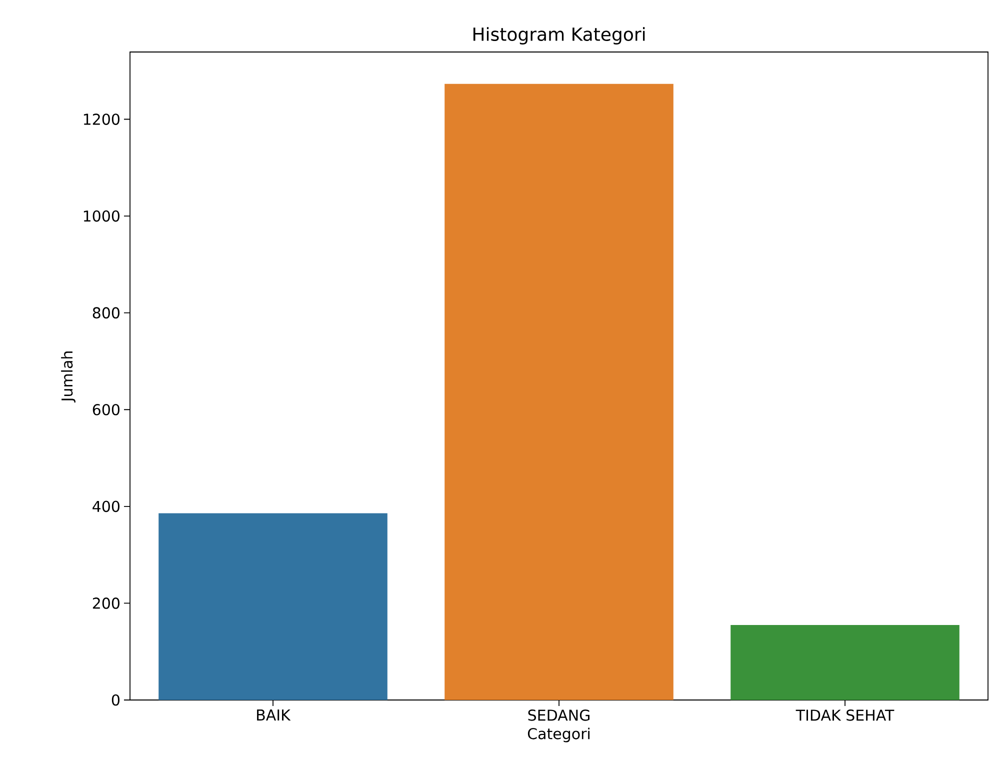 Image resolution: width=990 pixels, height=776 pixels. I want to click on y-axis-title: Jumlah, so click(68, 377).